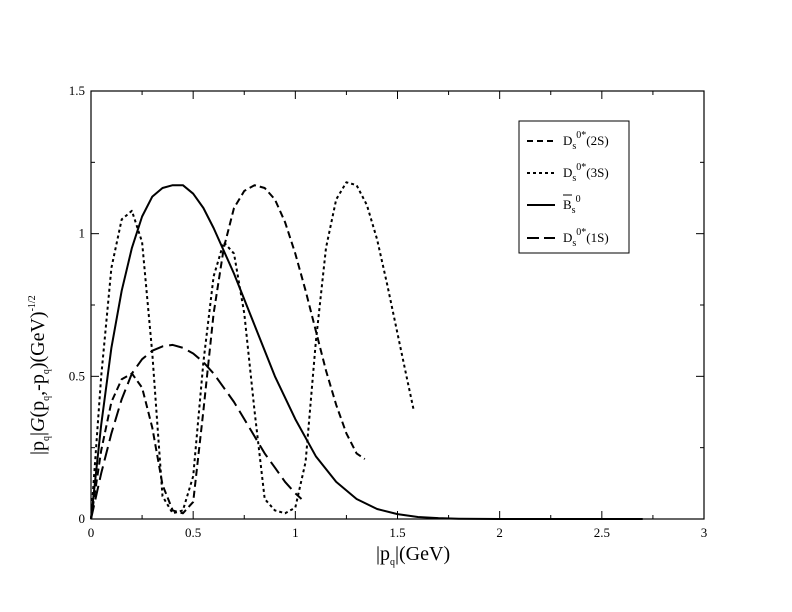  What do you see at coordinates (77, 90) in the screenshot?
I see `y-tick-label: 1.5` at bounding box center [77, 90].